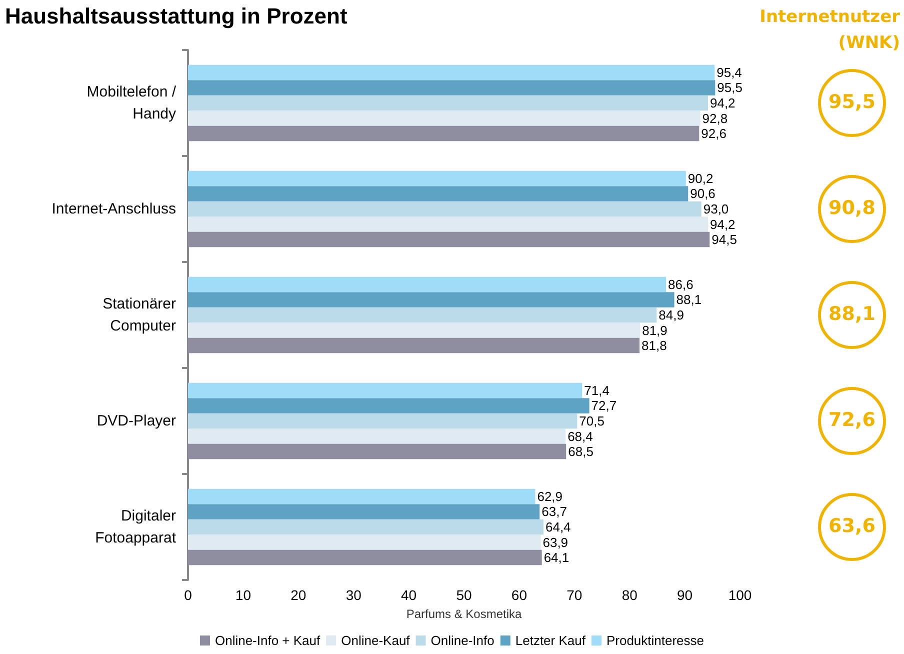 The image size is (904, 654). What do you see at coordinates (298, 595) in the screenshot?
I see `x-tick-label: 20` at bounding box center [298, 595].